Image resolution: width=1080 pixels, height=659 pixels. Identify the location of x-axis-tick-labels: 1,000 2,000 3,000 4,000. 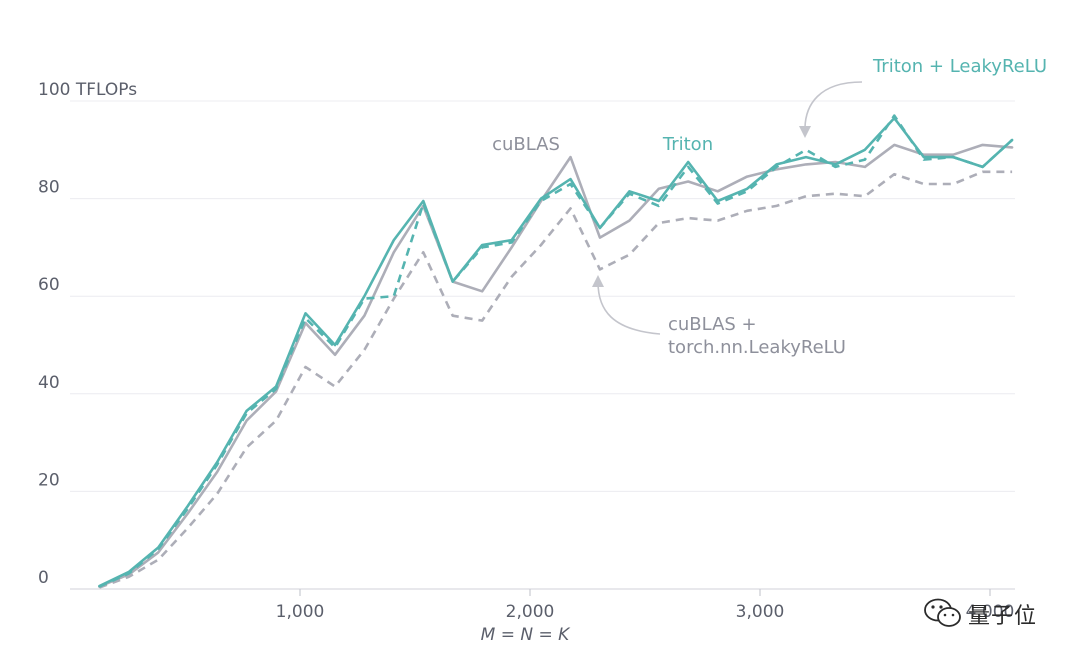
(645, 605).